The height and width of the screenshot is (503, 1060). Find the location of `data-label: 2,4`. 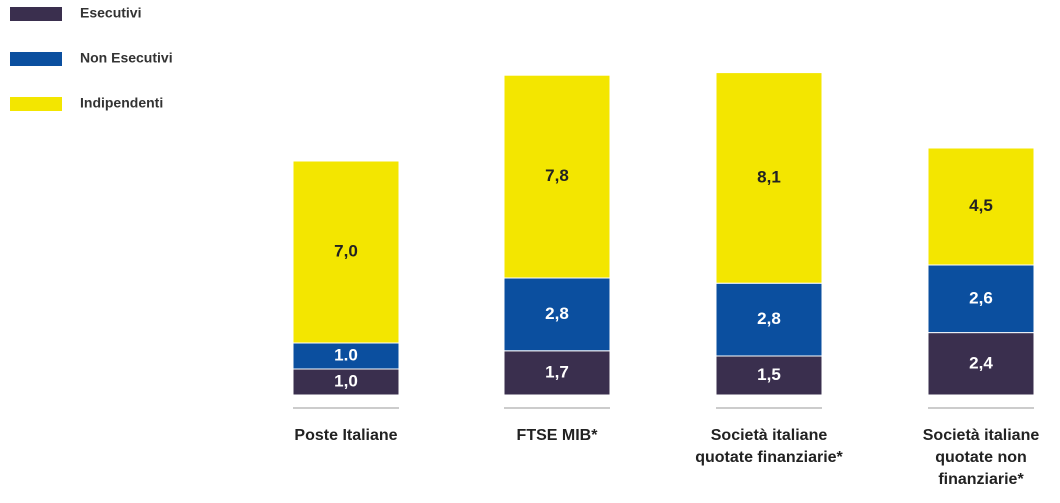

data-label: 2,4 is located at coordinates (981, 362).